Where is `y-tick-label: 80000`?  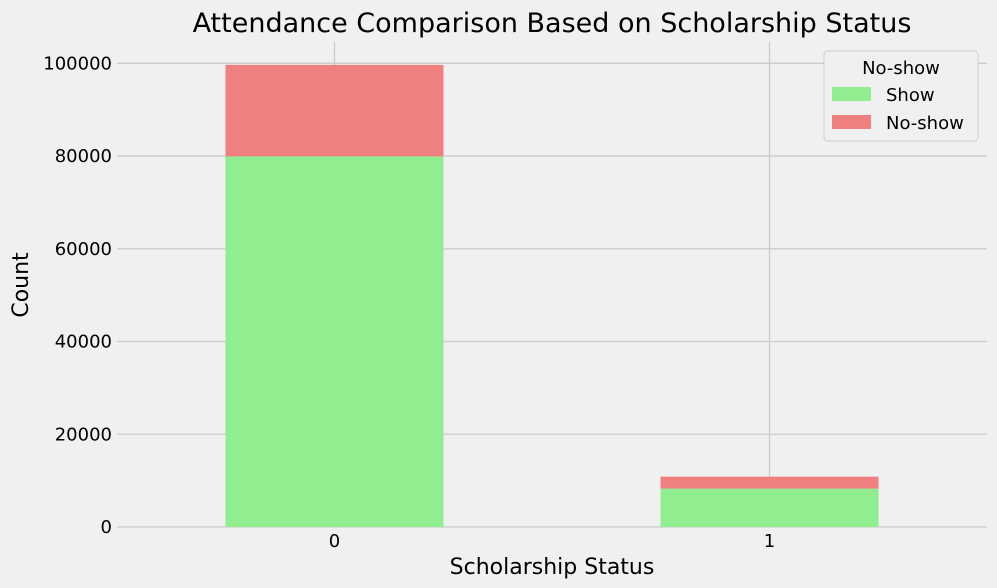
y-tick-label: 80000 is located at coordinates (83, 156).